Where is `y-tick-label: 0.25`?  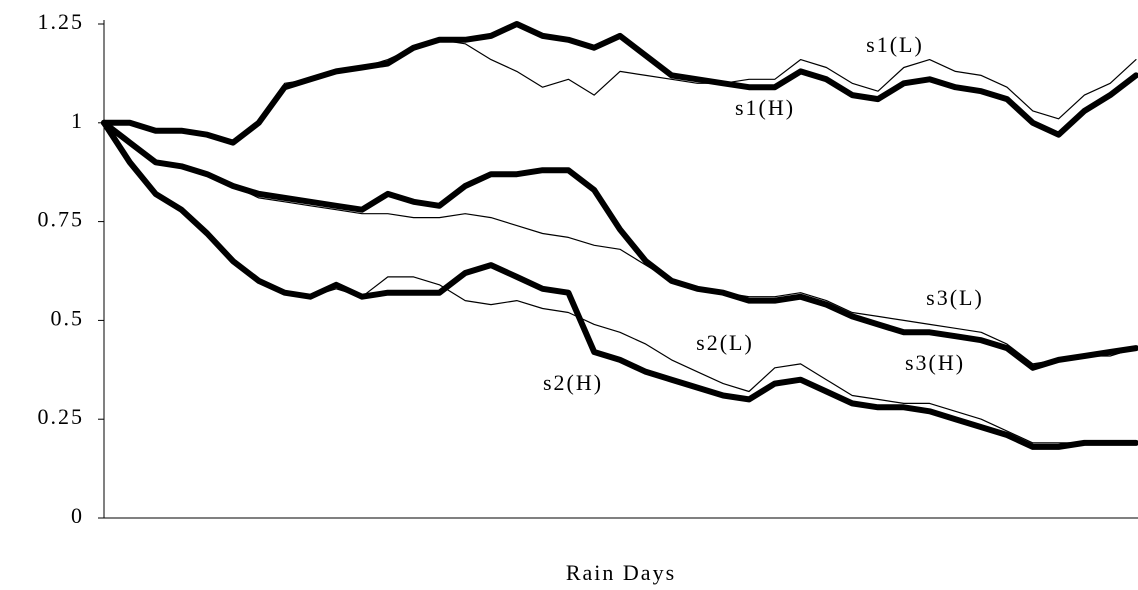 y-tick-label: 0.25 is located at coordinates (61, 416).